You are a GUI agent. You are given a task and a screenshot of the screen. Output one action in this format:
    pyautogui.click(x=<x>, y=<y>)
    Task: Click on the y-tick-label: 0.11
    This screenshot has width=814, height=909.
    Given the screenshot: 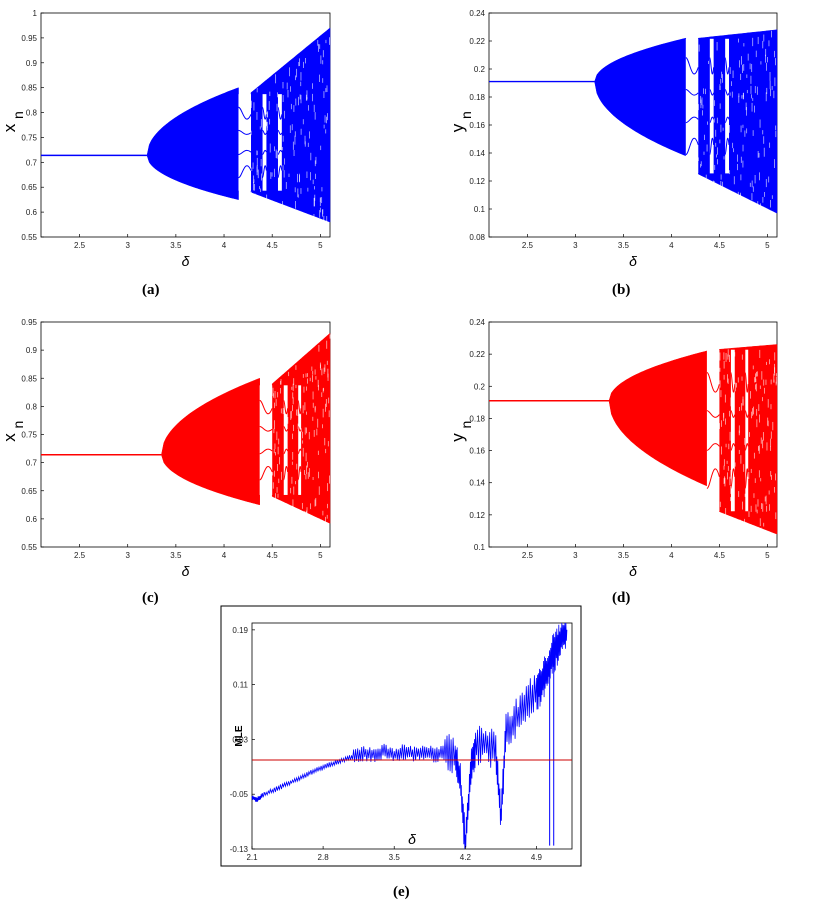 What is the action you would take?
    pyautogui.click(x=241, y=685)
    